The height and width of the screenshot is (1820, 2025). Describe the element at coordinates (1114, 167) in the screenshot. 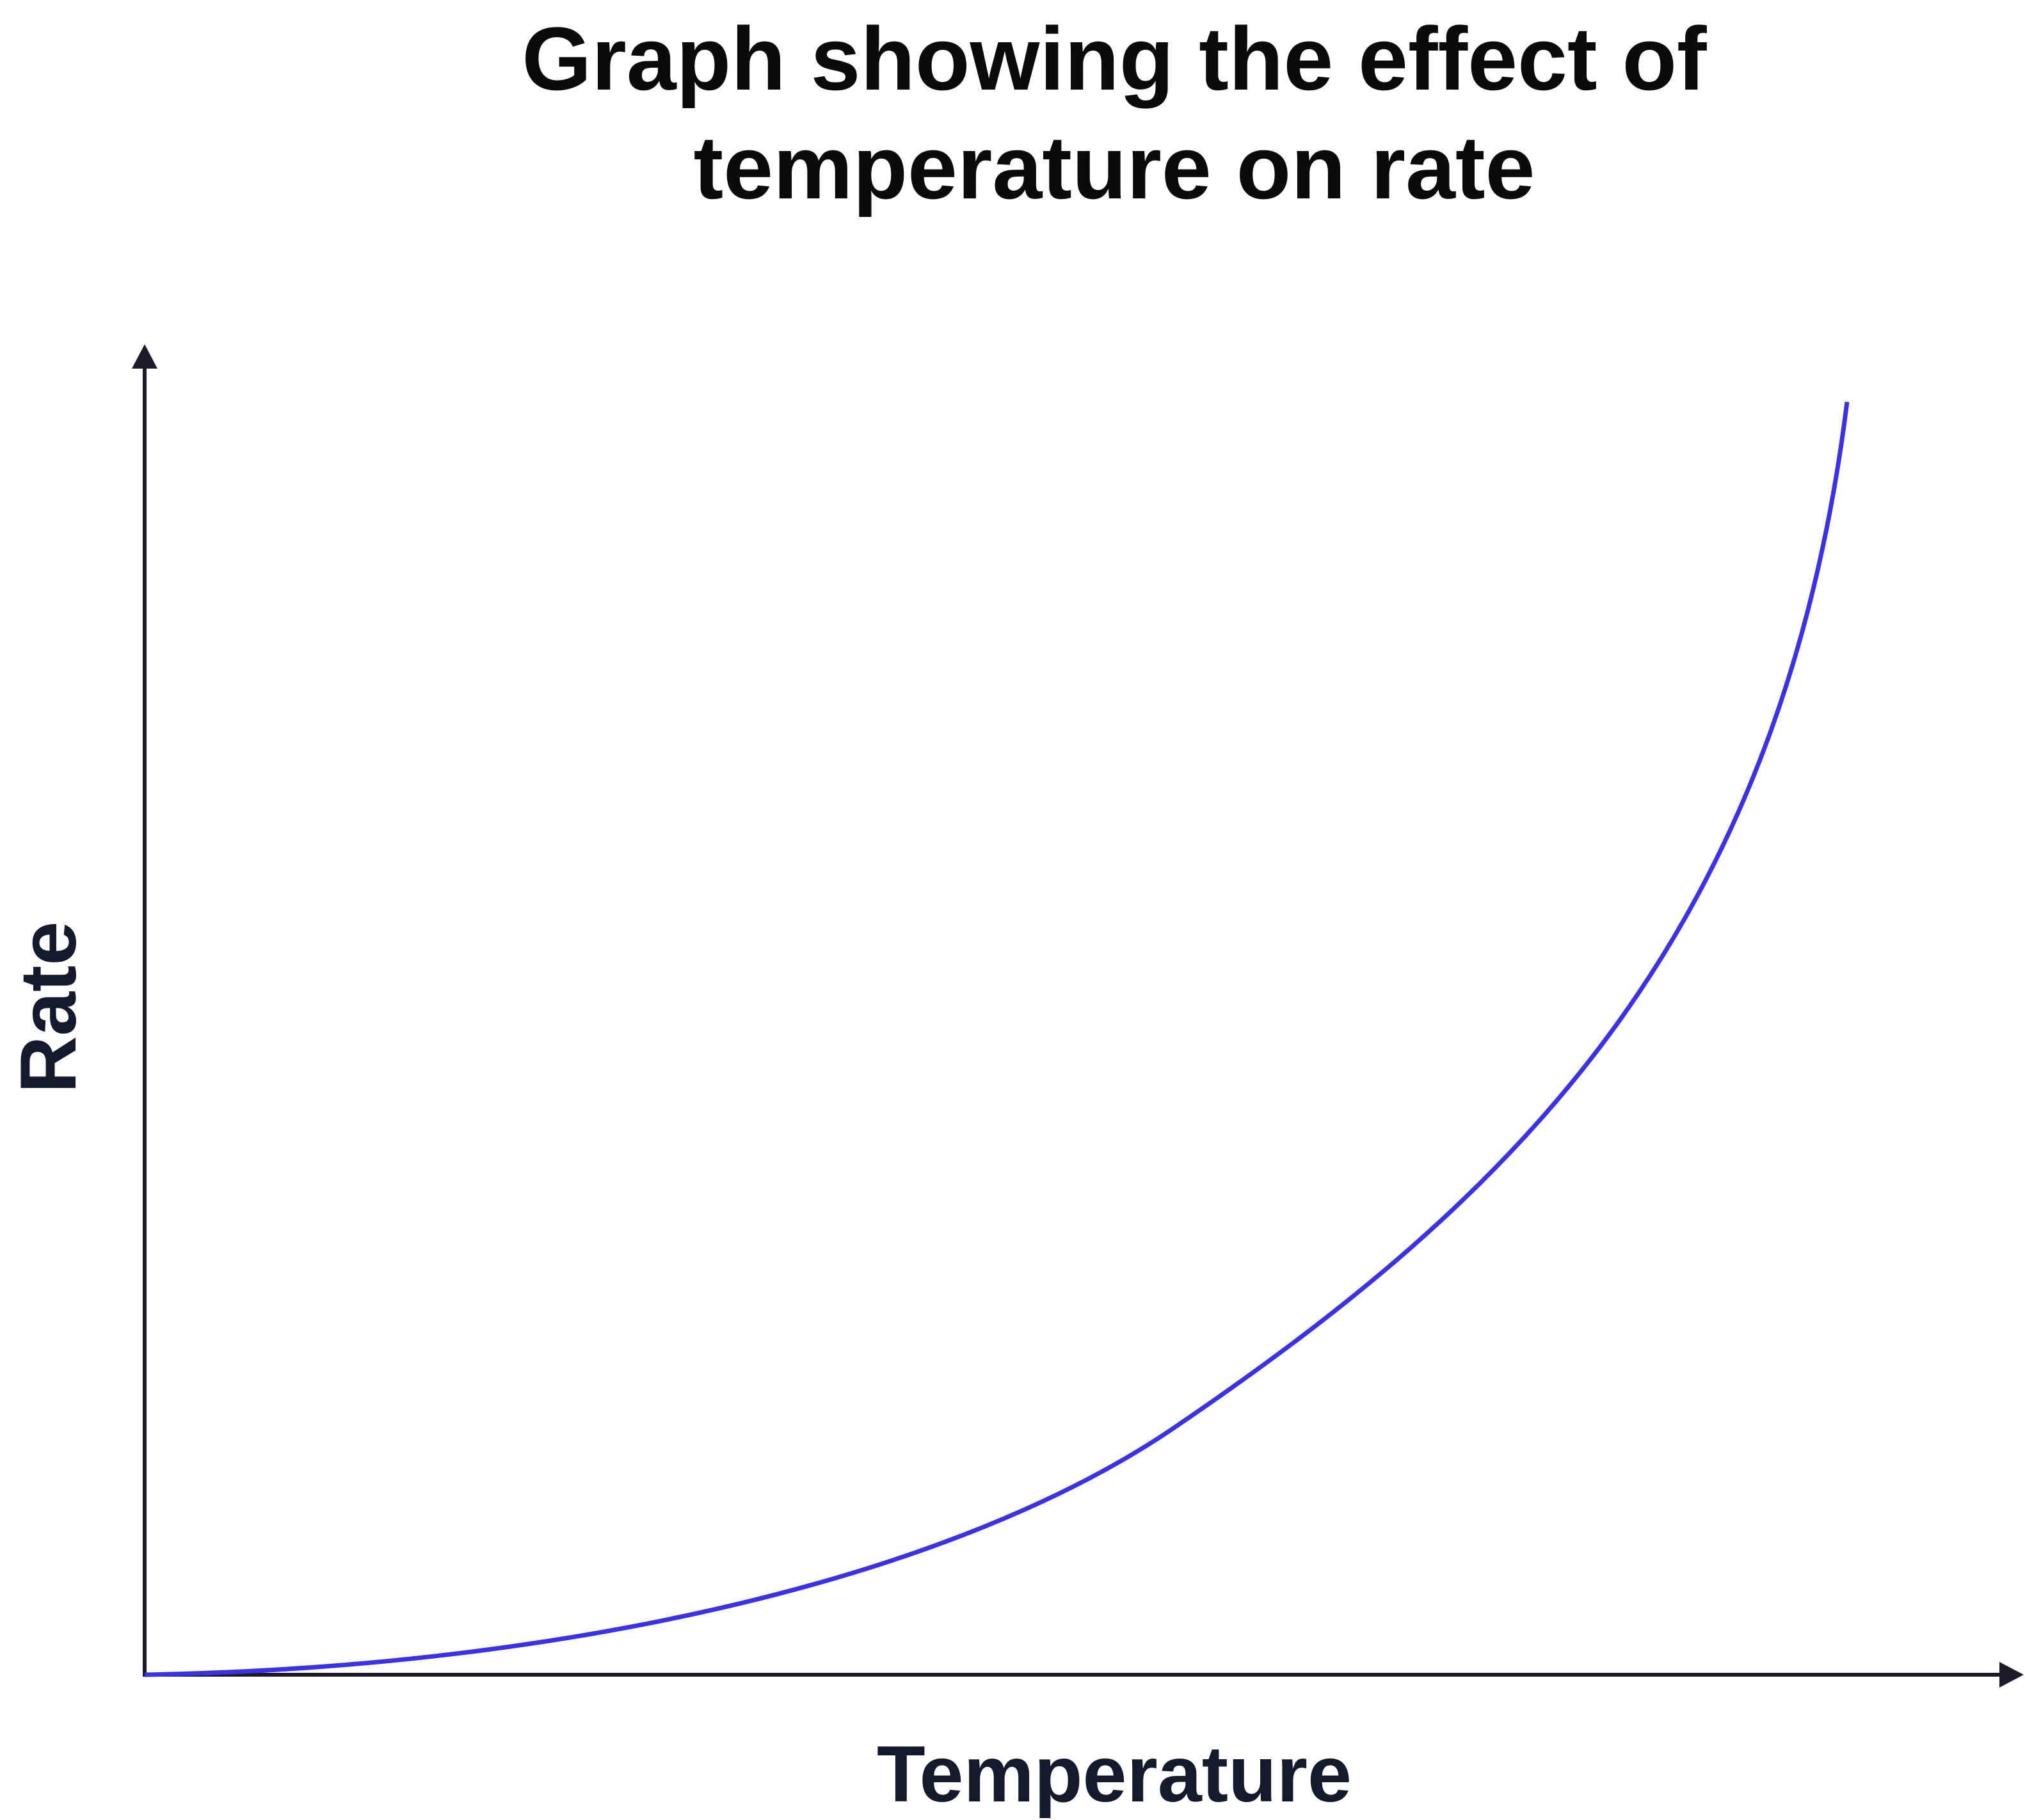

I see `chart-title-line: temperature on rate` at that location.